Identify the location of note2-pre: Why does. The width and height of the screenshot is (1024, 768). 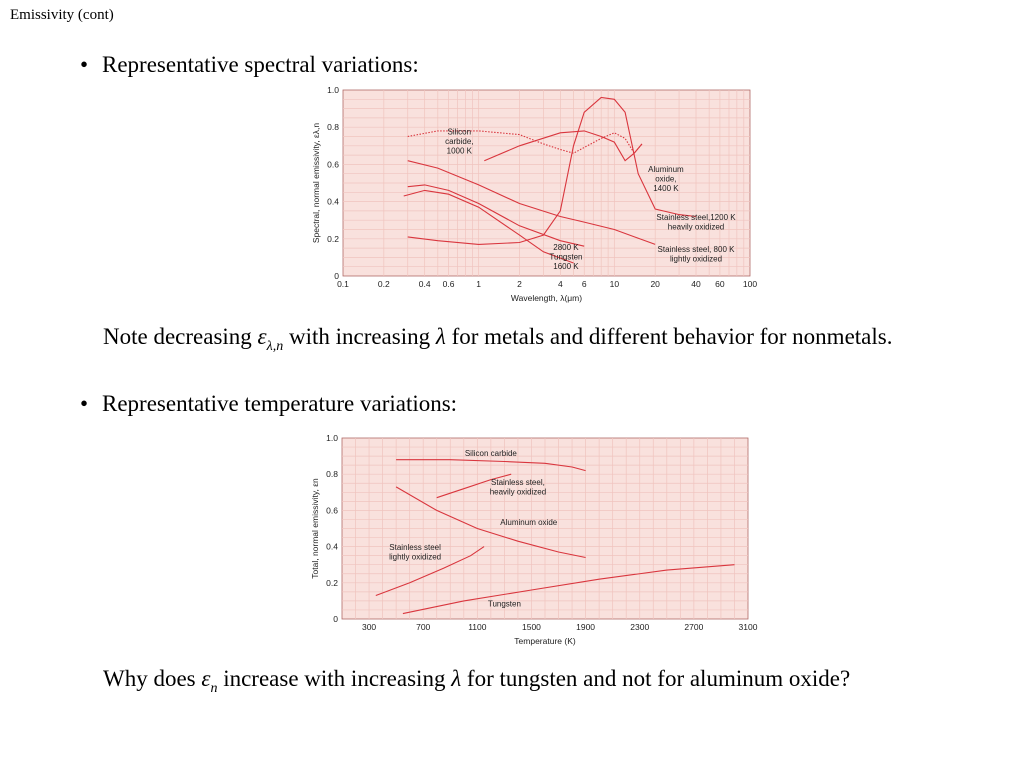
(149, 678).